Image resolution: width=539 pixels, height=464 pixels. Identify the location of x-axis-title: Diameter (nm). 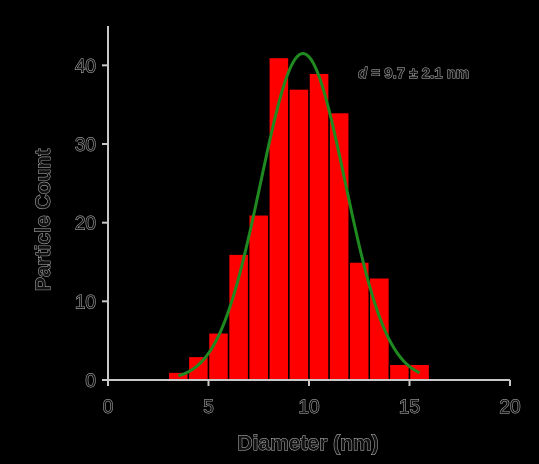
(307, 443).